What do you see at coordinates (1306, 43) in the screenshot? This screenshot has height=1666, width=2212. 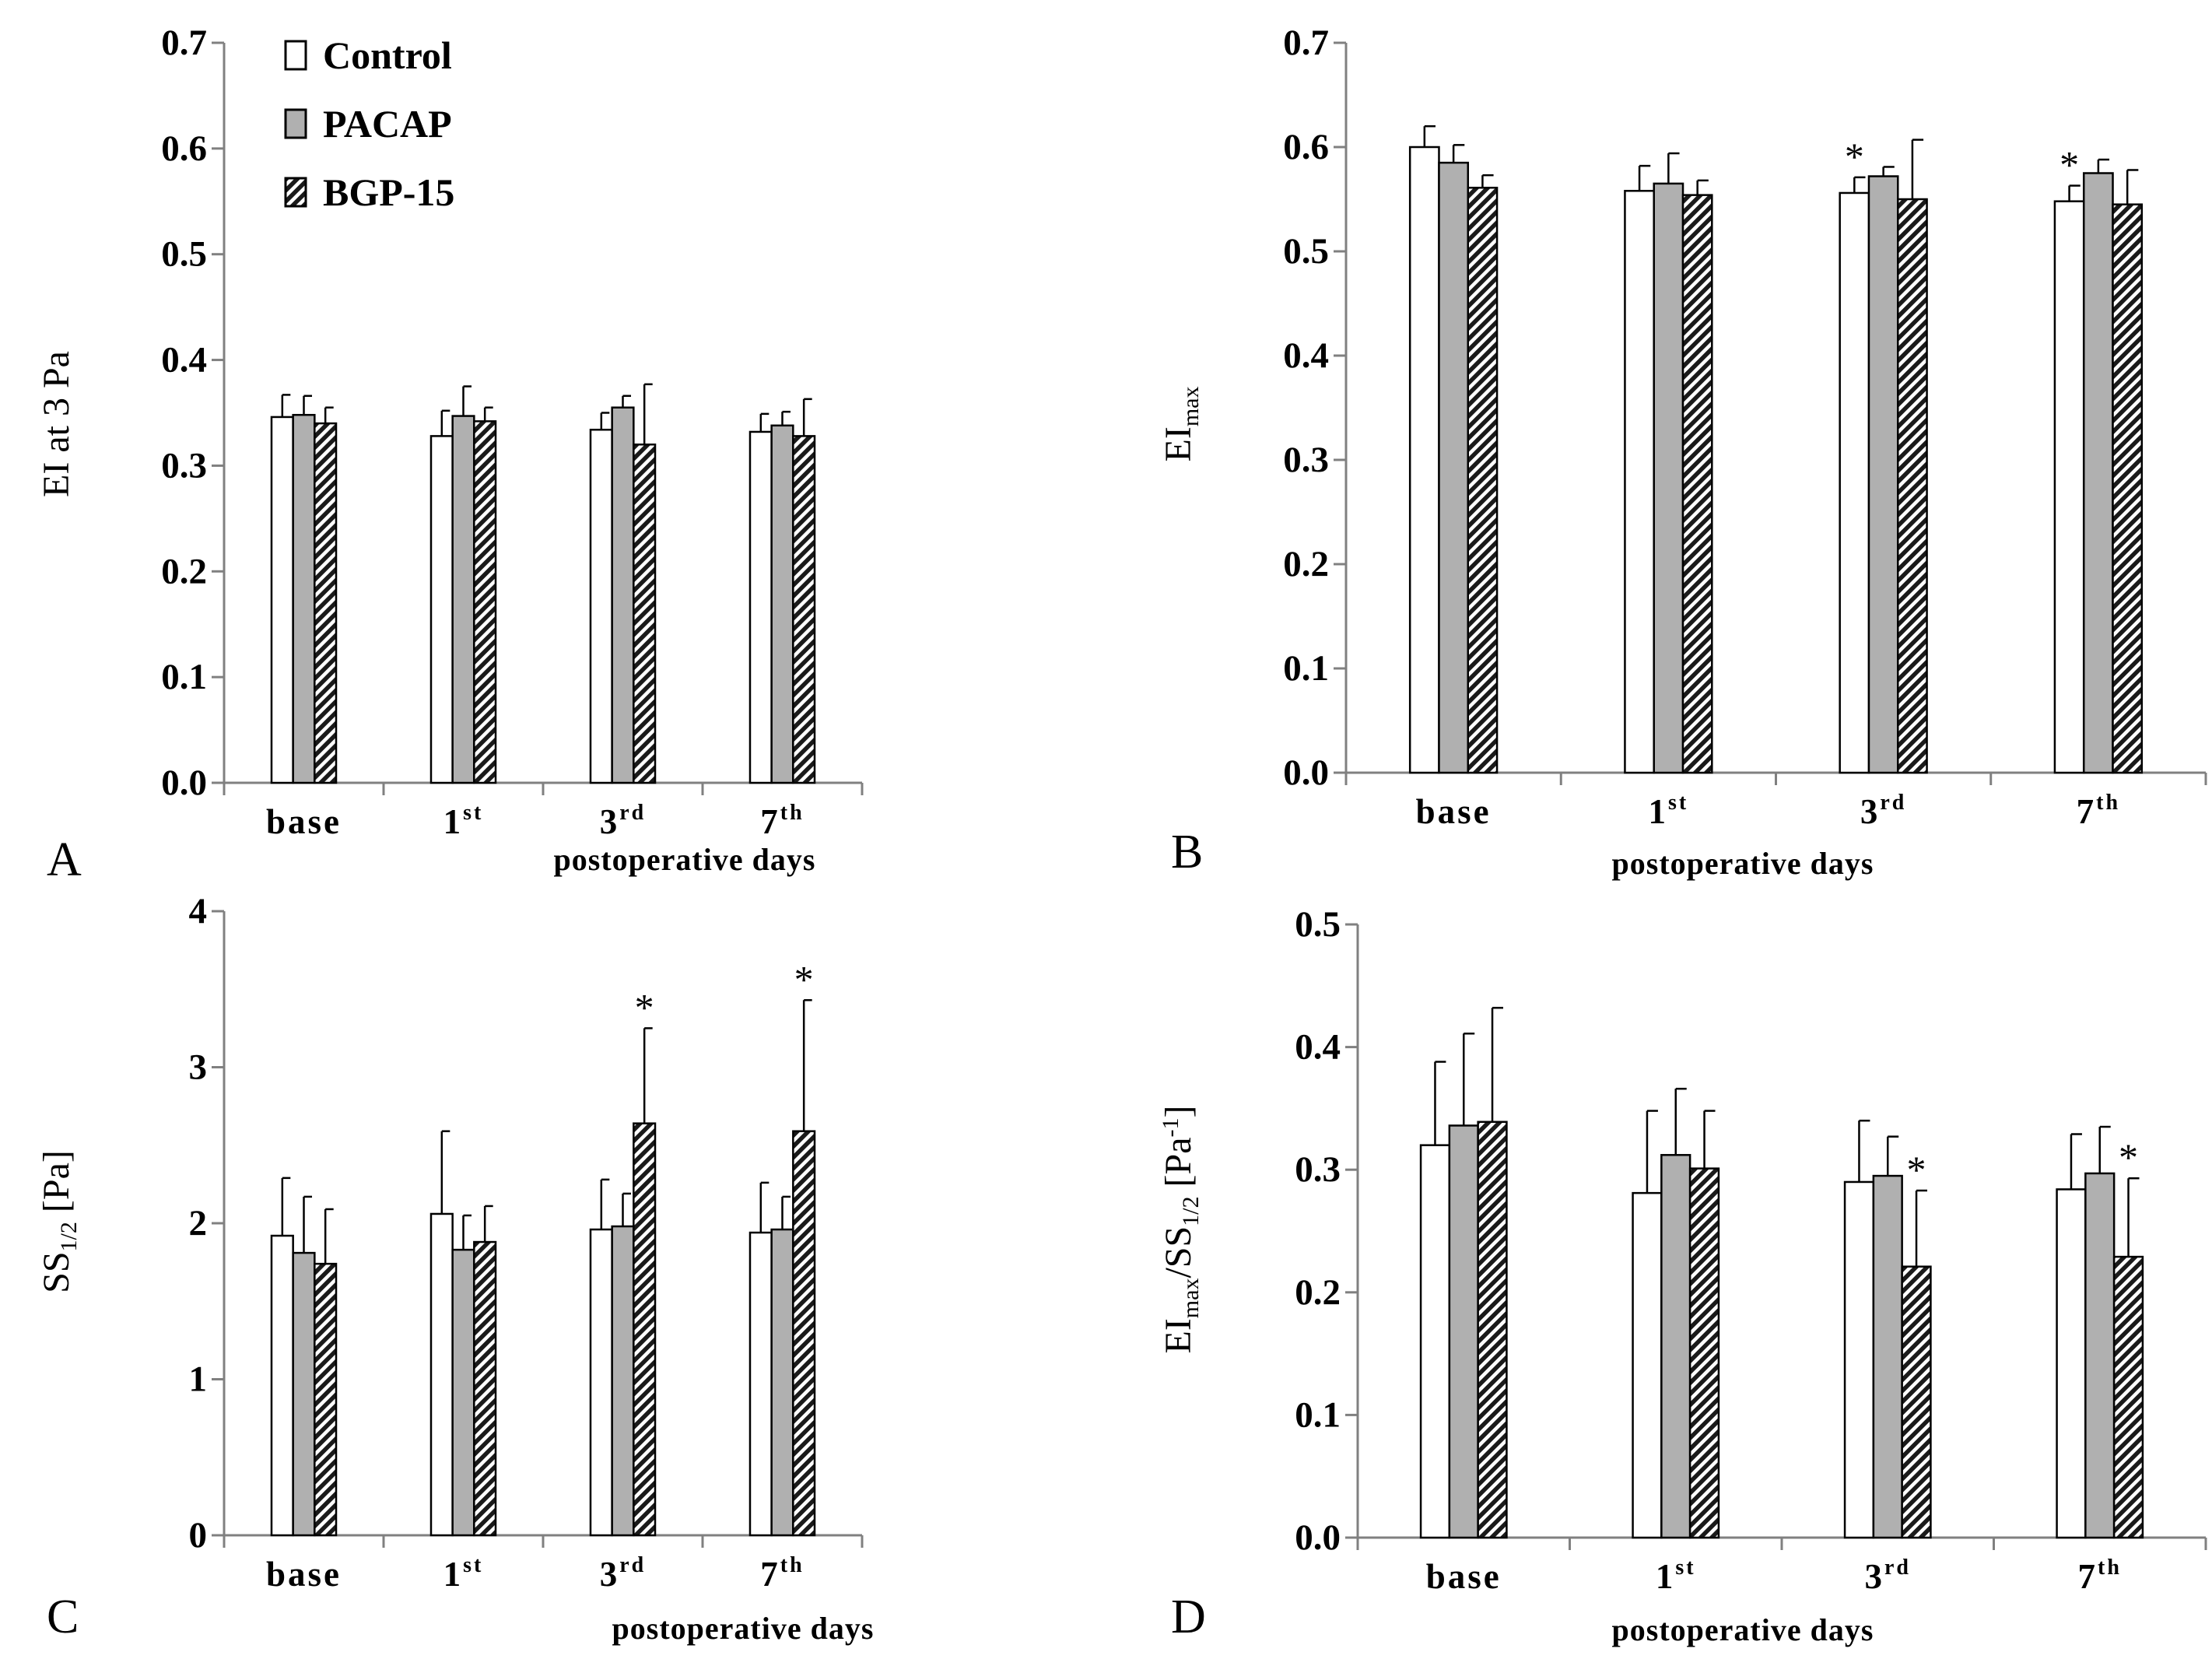 I see `panel-b-ytick-label: 0.7` at bounding box center [1306, 43].